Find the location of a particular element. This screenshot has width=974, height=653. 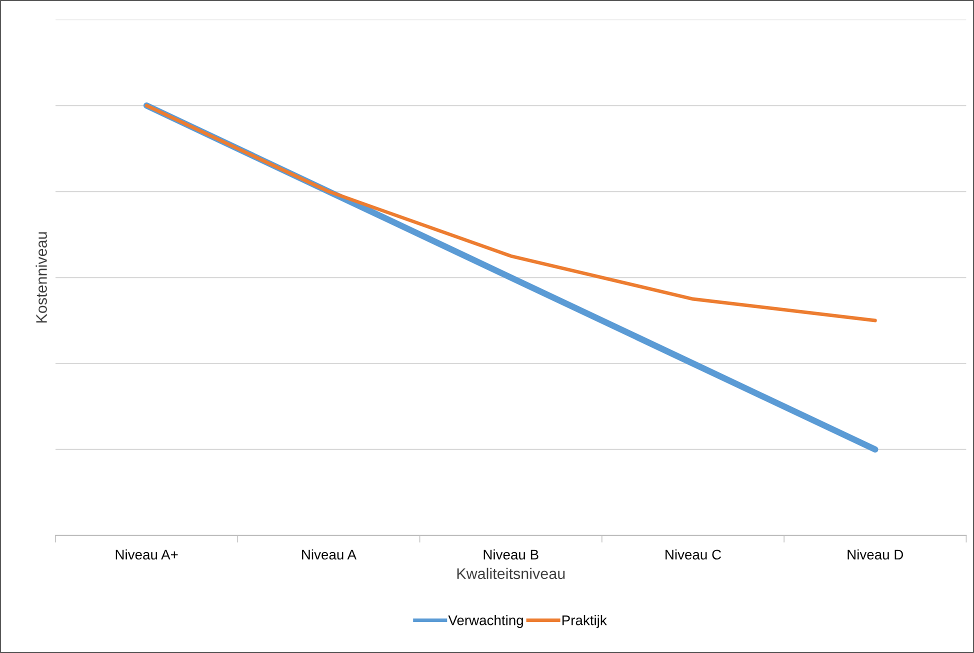

x-tick-label: Niveau A+ is located at coordinates (147, 554).